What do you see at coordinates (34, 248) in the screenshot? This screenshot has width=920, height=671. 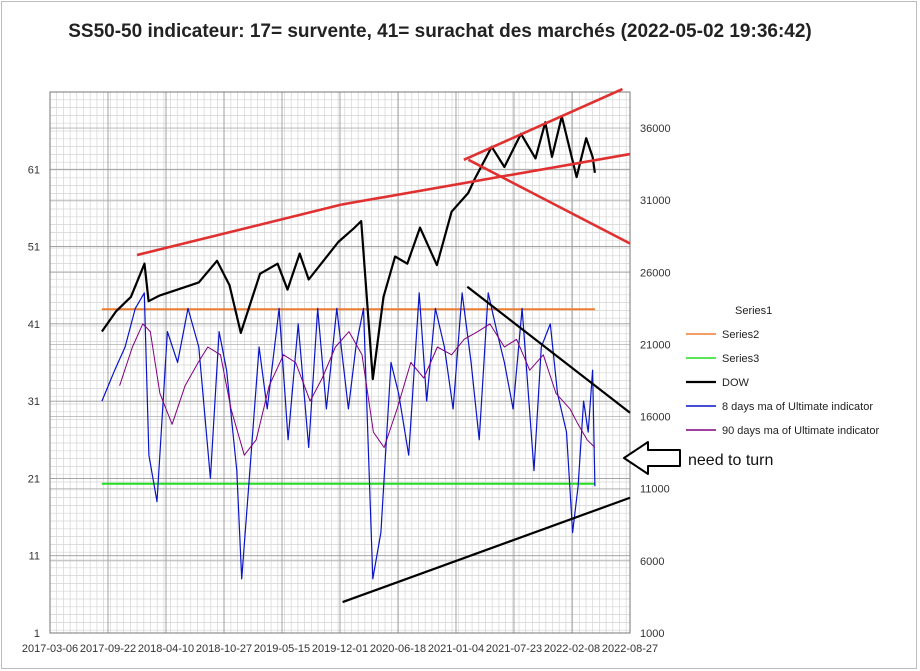 I see `y-left-tick-label: 51` at bounding box center [34, 248].